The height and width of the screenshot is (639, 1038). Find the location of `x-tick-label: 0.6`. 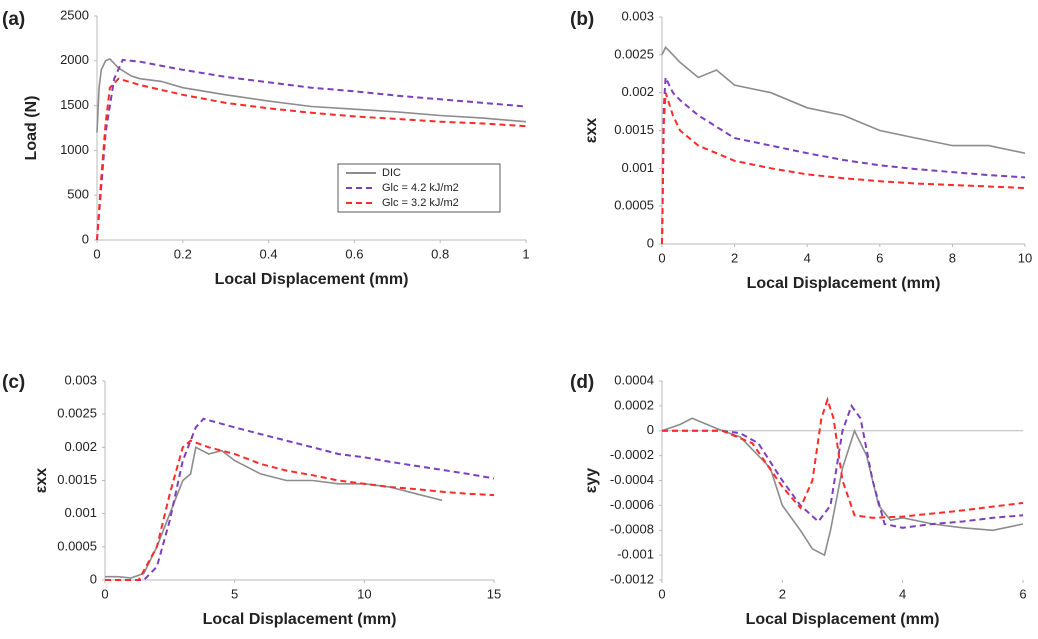

x-tick-label: 0.6 is located at coordinates (354, 253).